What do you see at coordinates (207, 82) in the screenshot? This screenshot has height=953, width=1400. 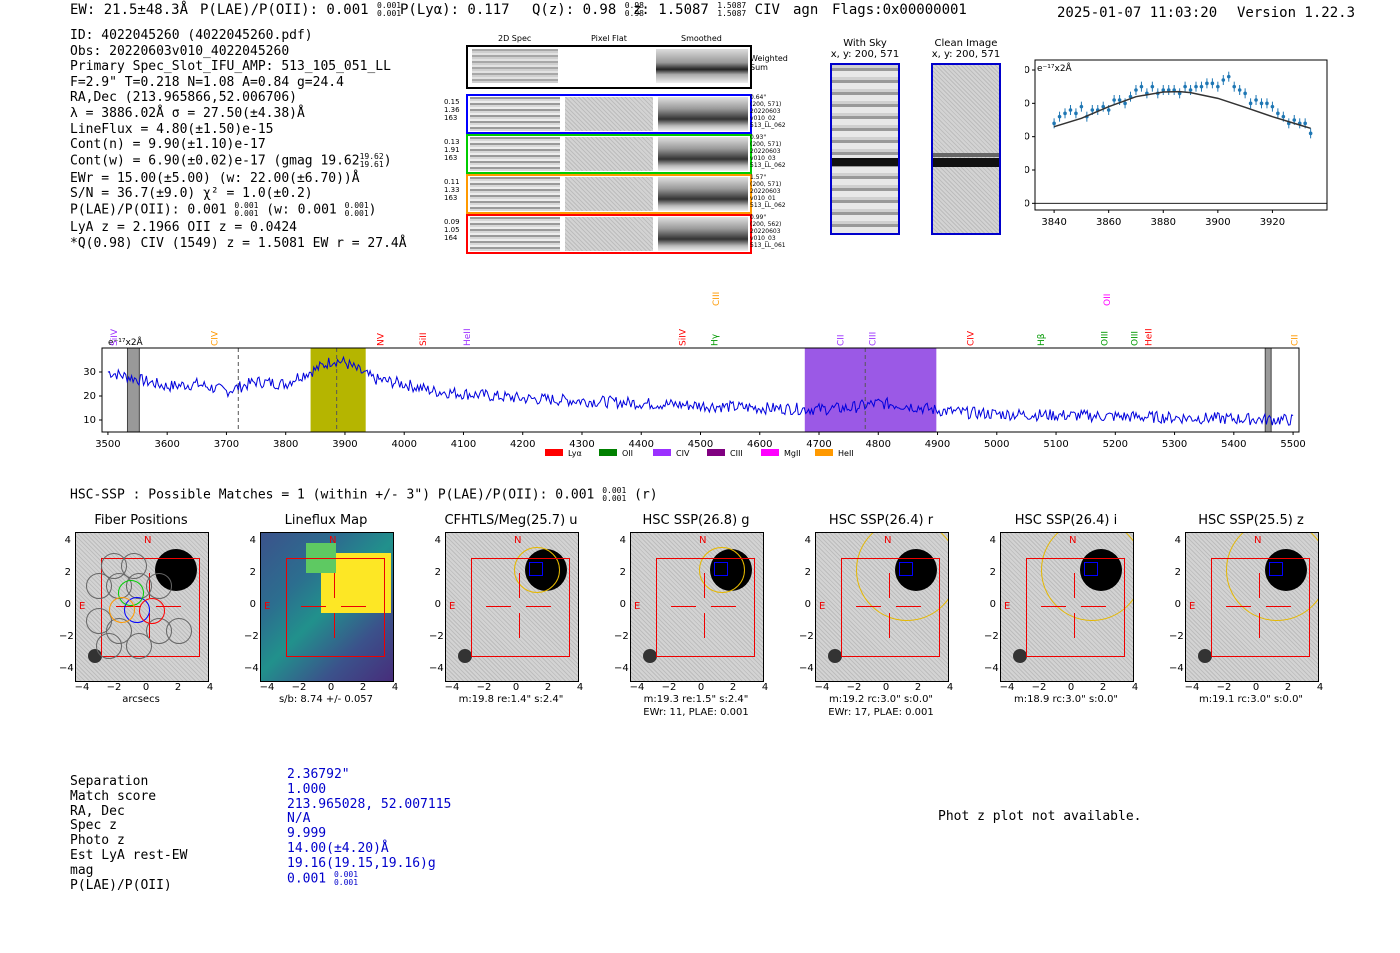 I see `info-fwhm: F=2.9" T=0.218 N=1.08 A=0.84 g=24.4` at bounding box center [207, 82].